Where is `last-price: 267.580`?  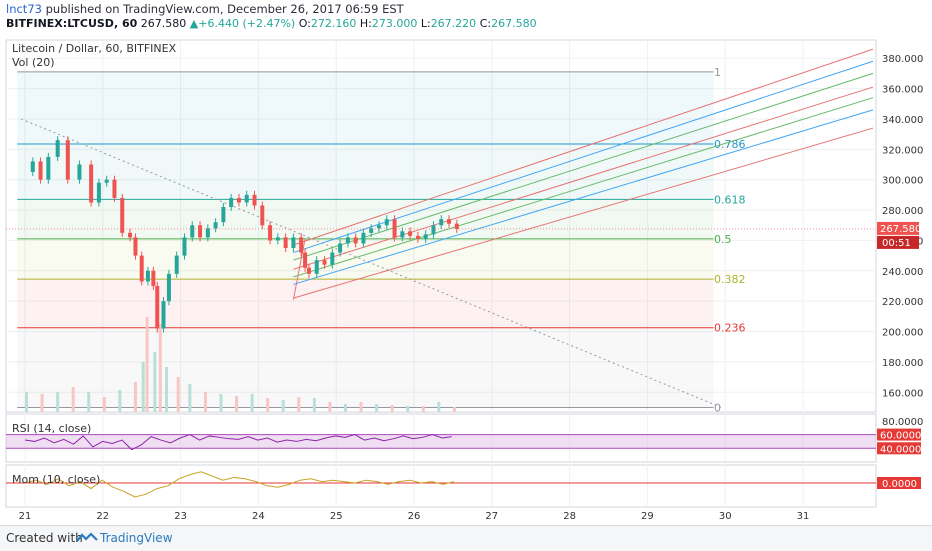 last-price: 267.580 is located at coordinates (163, 23).